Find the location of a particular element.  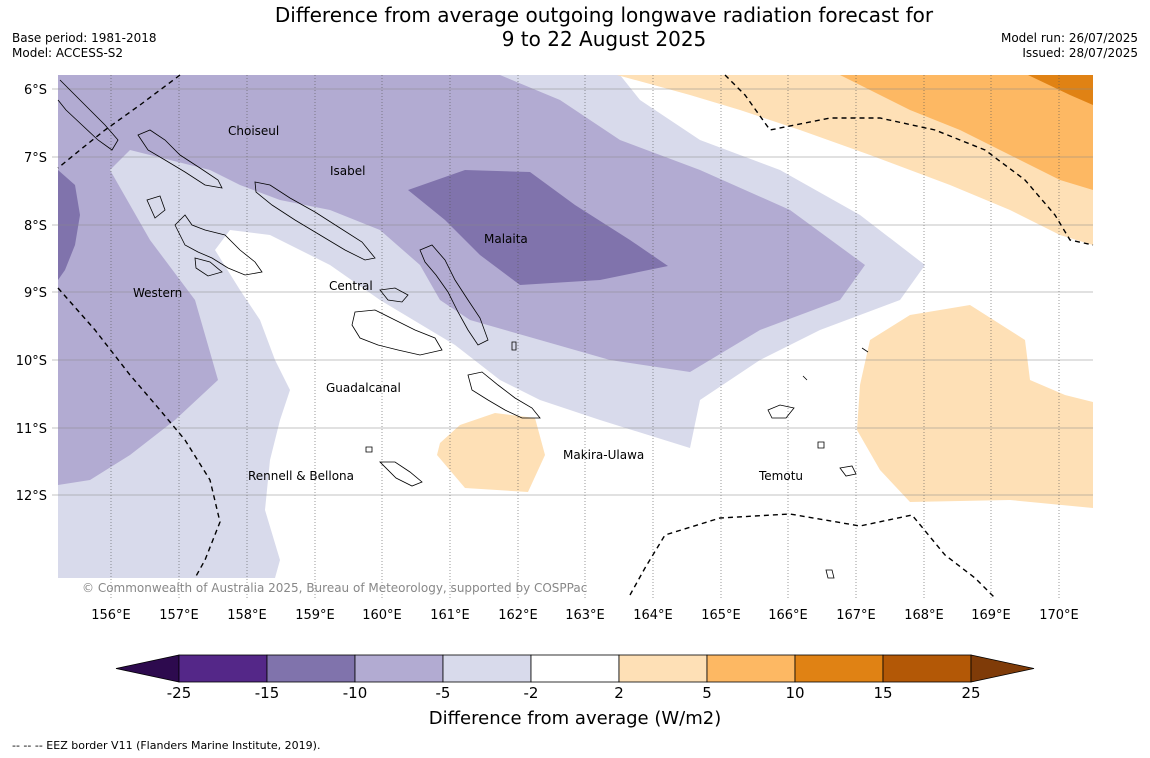

utupua-island is located at coordinates (821, 445).